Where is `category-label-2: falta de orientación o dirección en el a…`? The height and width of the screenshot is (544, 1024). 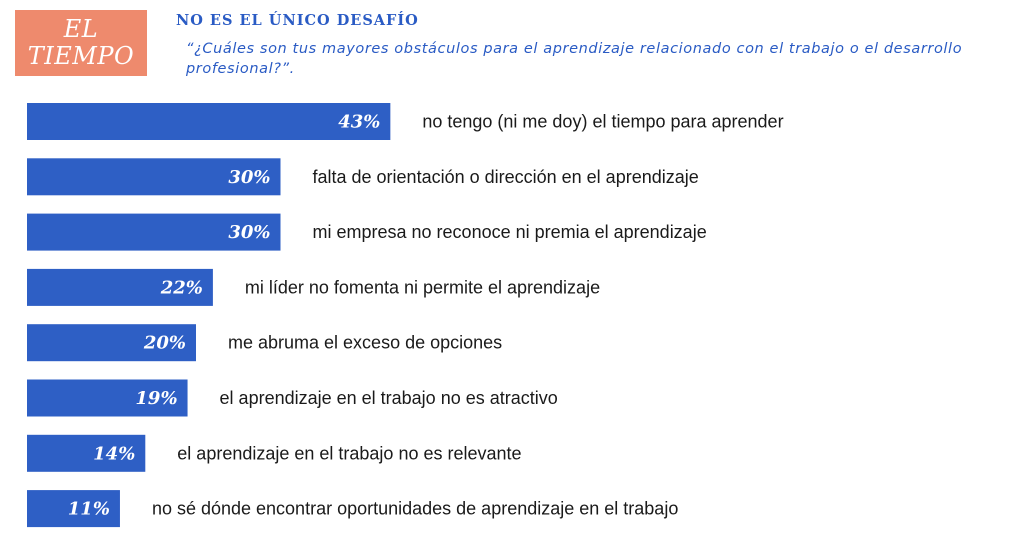
category-label-2: falta de orientación o dirección en el a… is located at coordinates (506, 177).